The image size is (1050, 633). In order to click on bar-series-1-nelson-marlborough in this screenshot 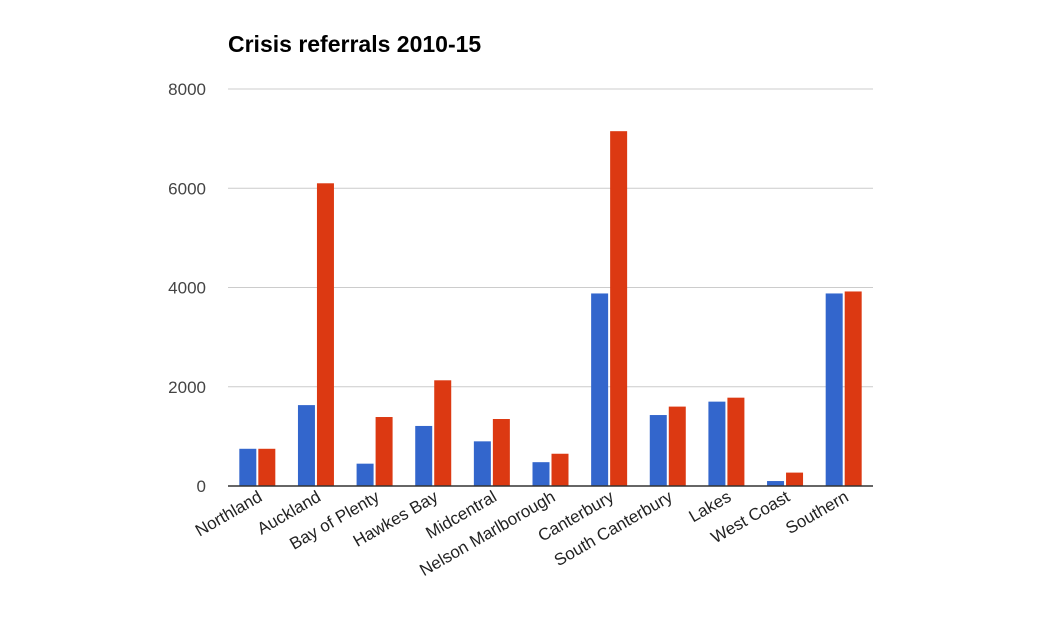, I will do `click(541, 474)`.